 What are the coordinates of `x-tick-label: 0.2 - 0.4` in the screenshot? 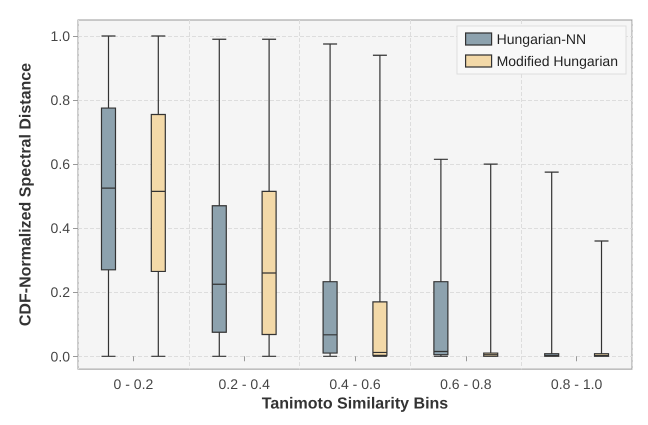 It's located at (244, 384).